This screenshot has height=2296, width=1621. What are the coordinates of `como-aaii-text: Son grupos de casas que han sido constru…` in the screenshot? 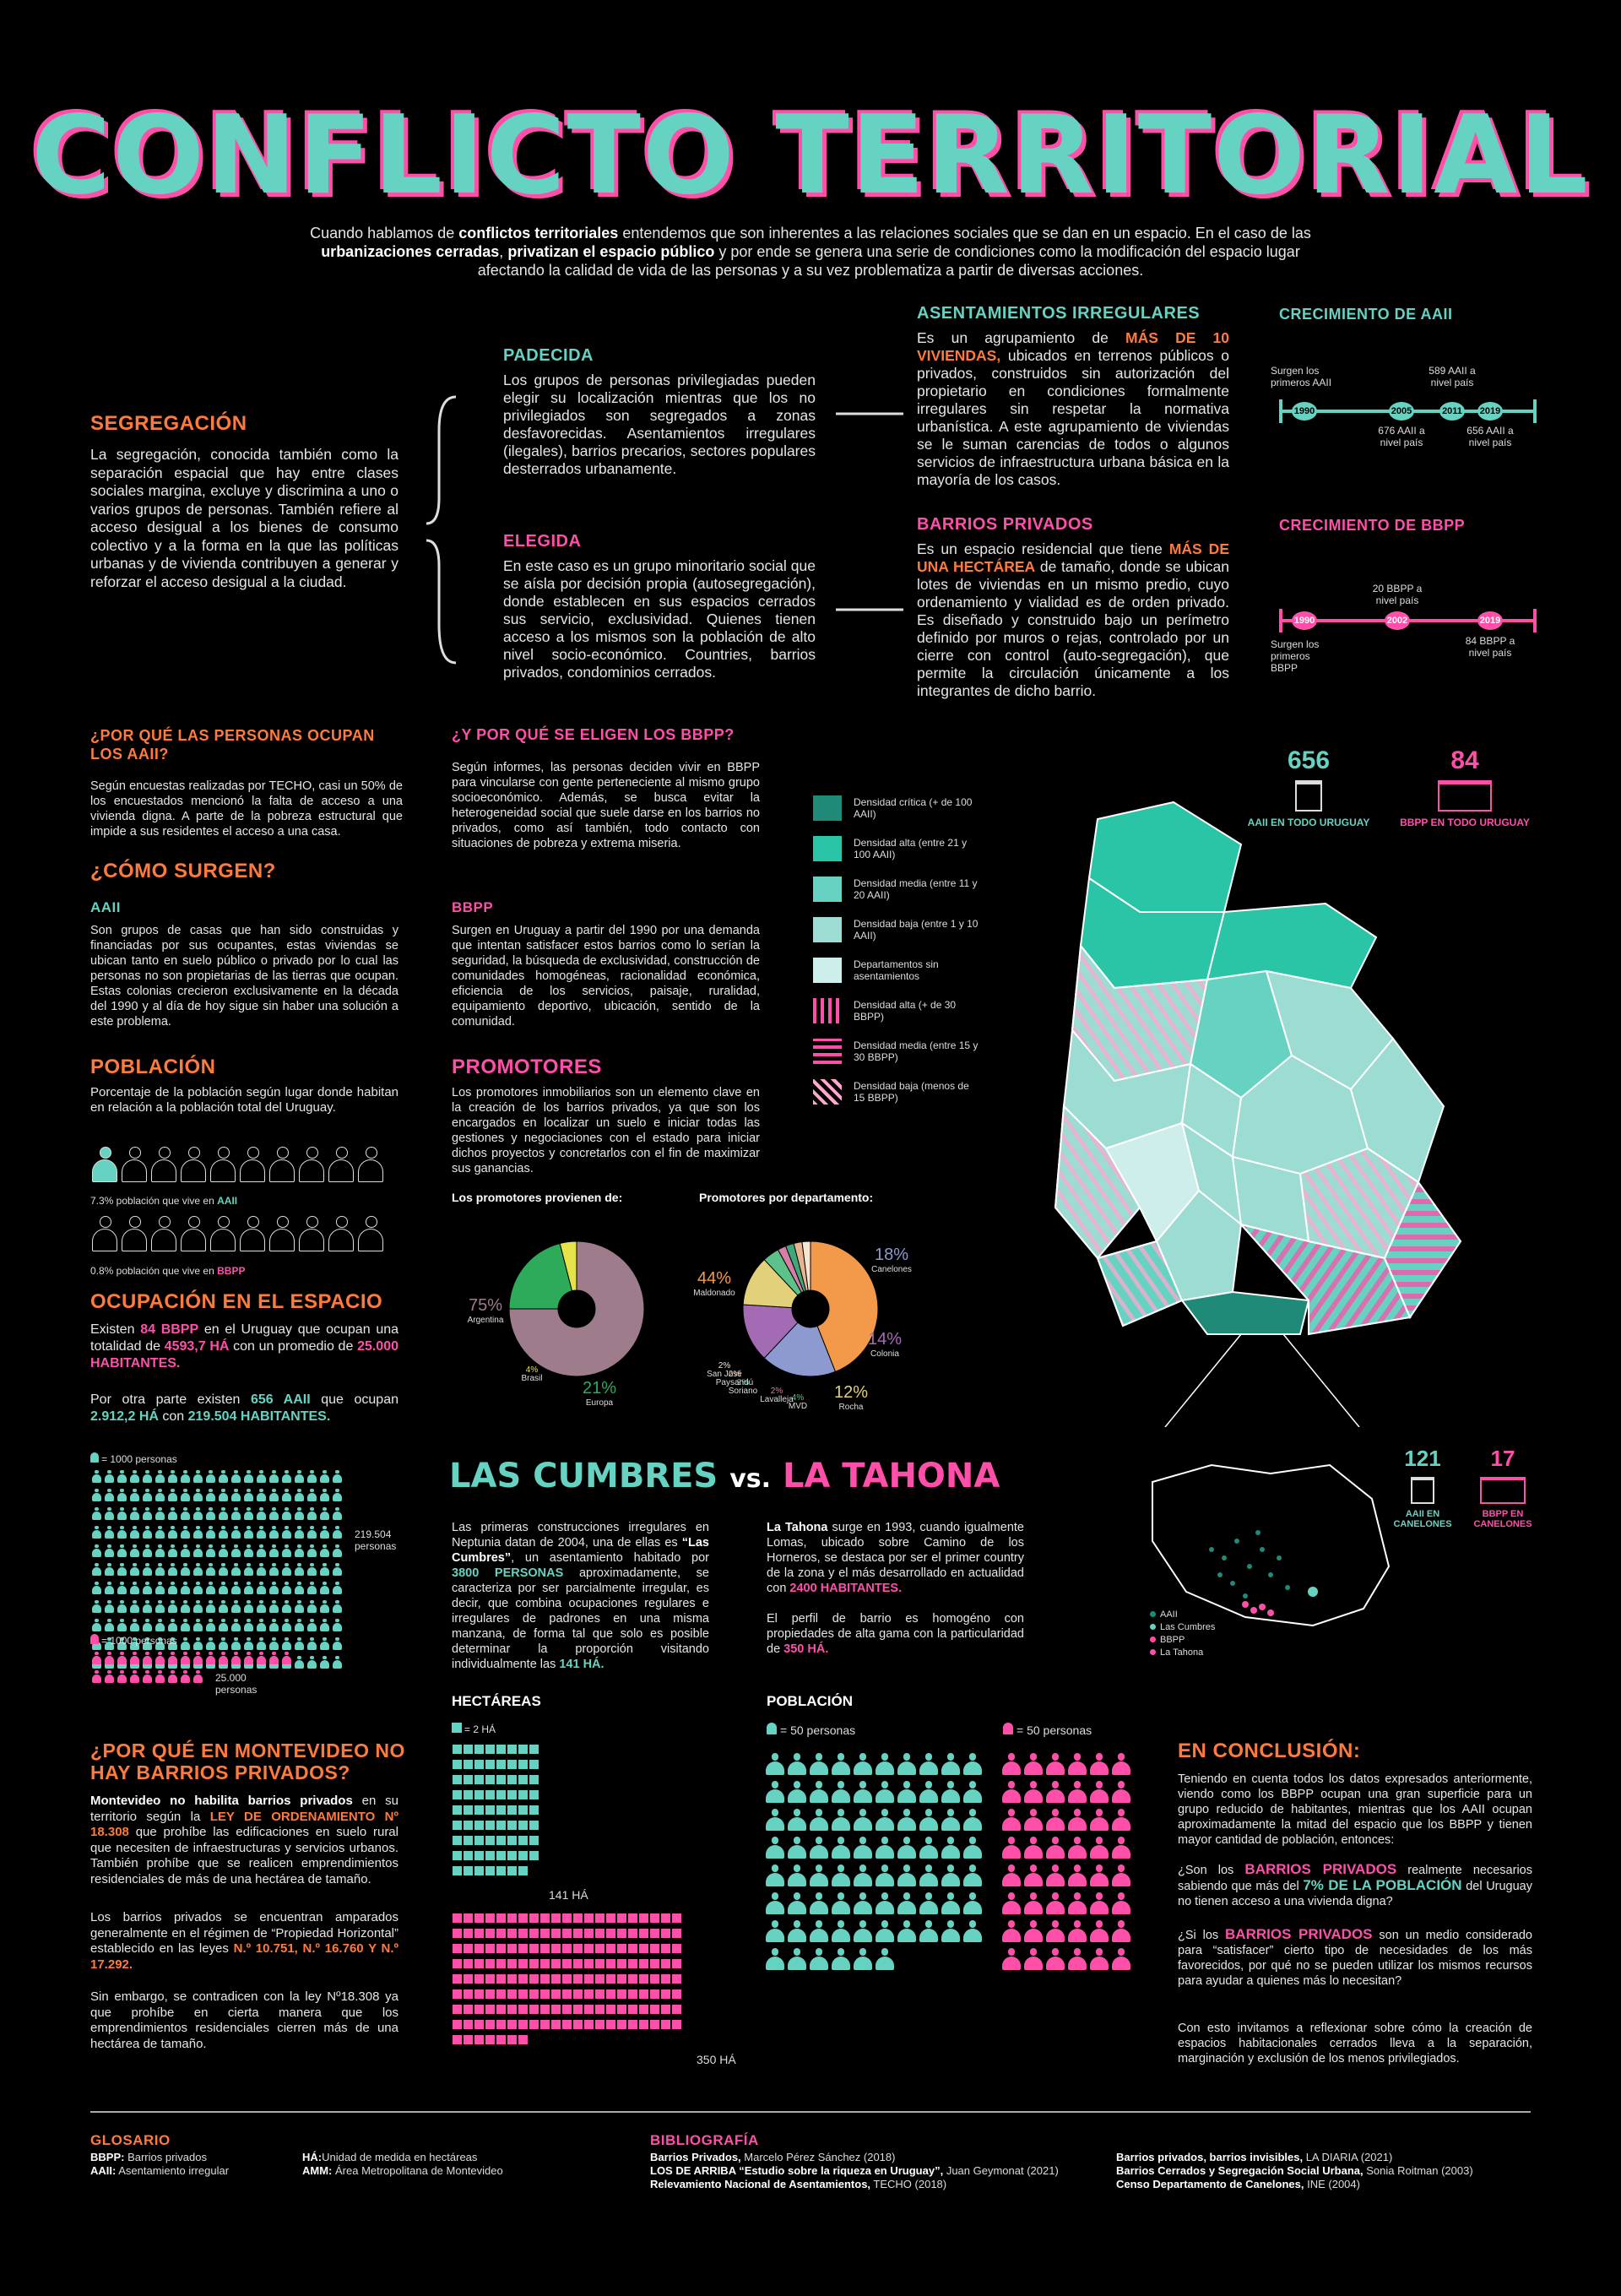 It's located at (244, 976).